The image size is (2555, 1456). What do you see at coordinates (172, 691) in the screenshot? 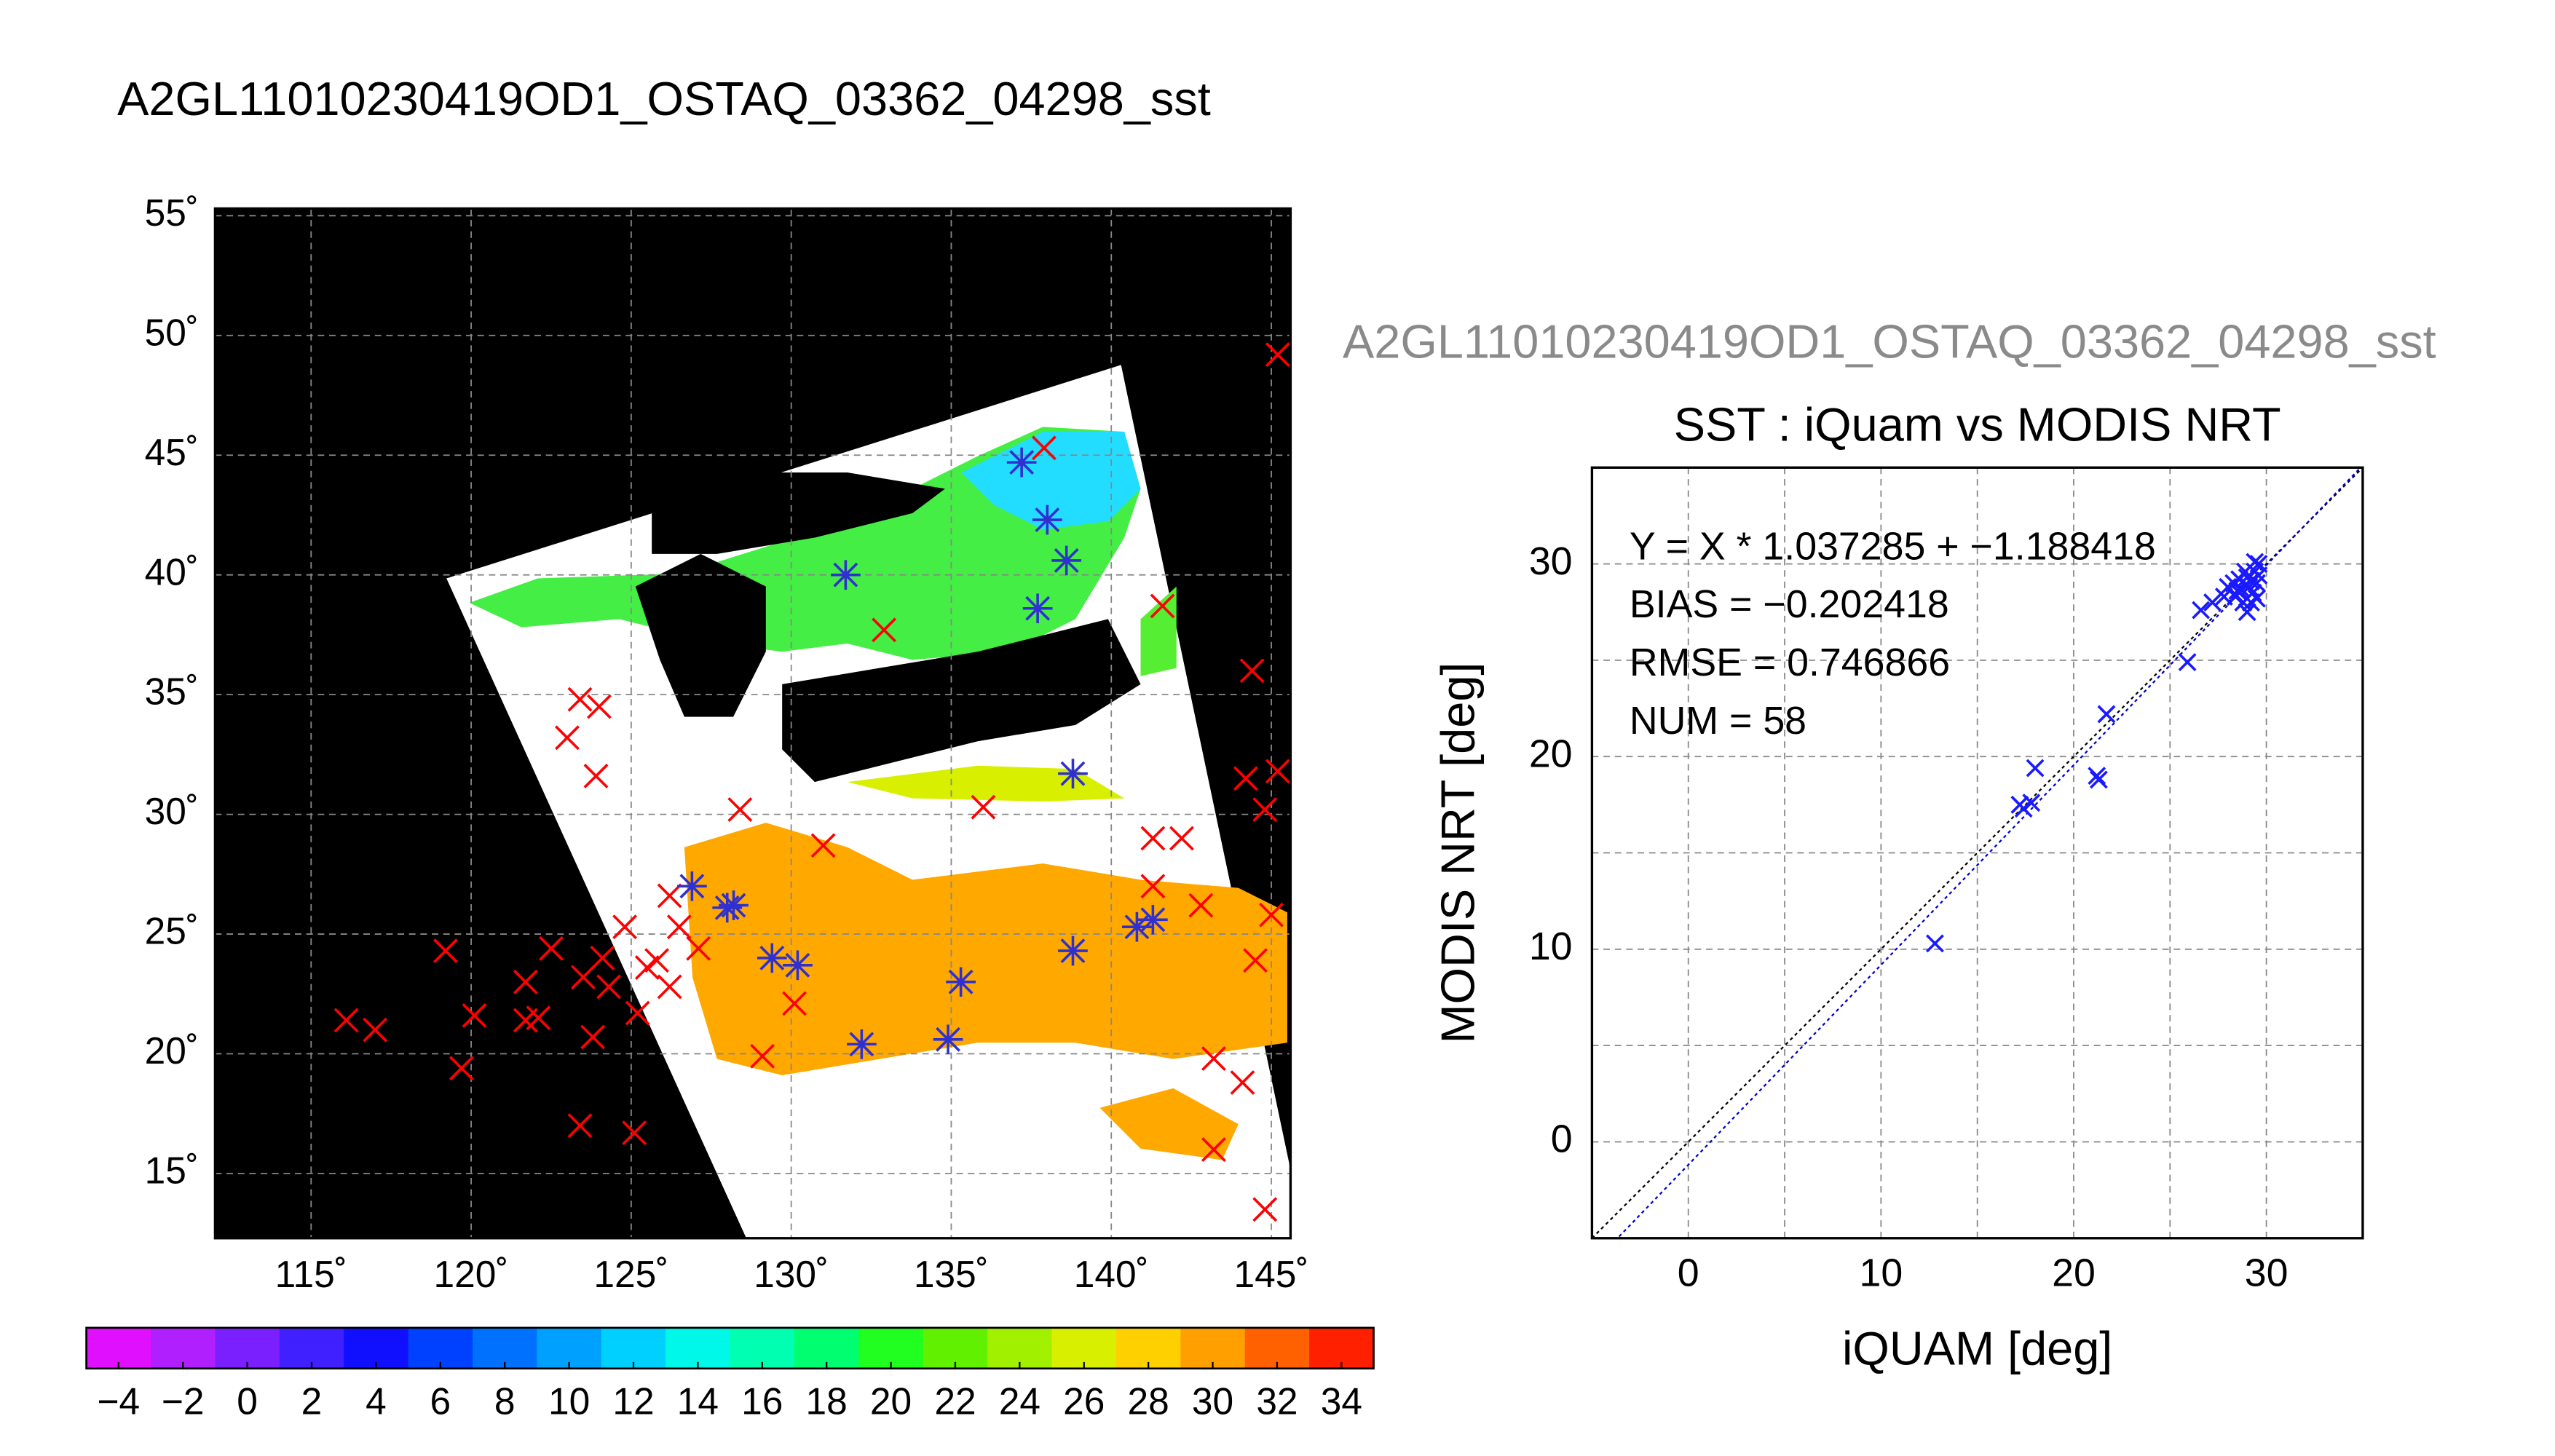
I see `y-tick-label: 35˚` at bounding box center [172, 691].